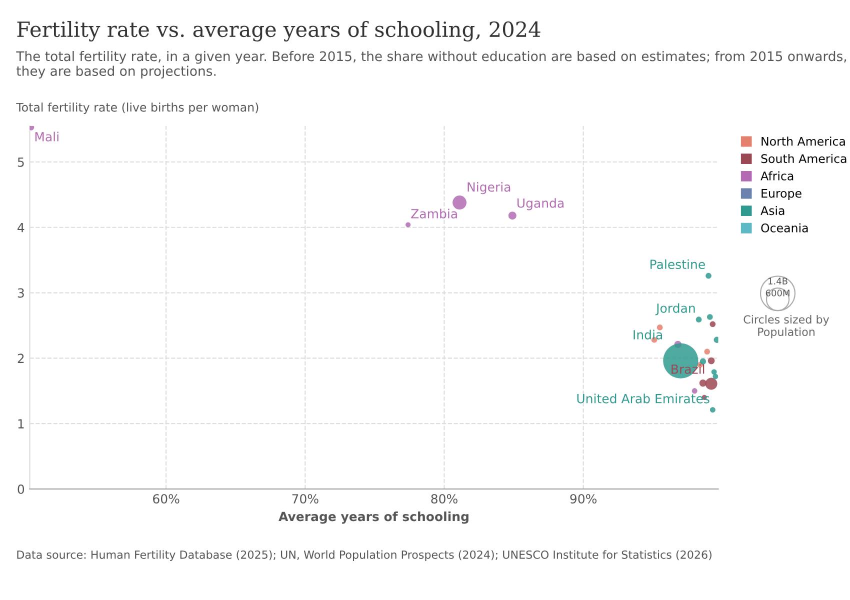 The image size is (850, 600). I want to click on chart-title: Fertility rate vs. average years of schooling, 2024, so click(278, 31).